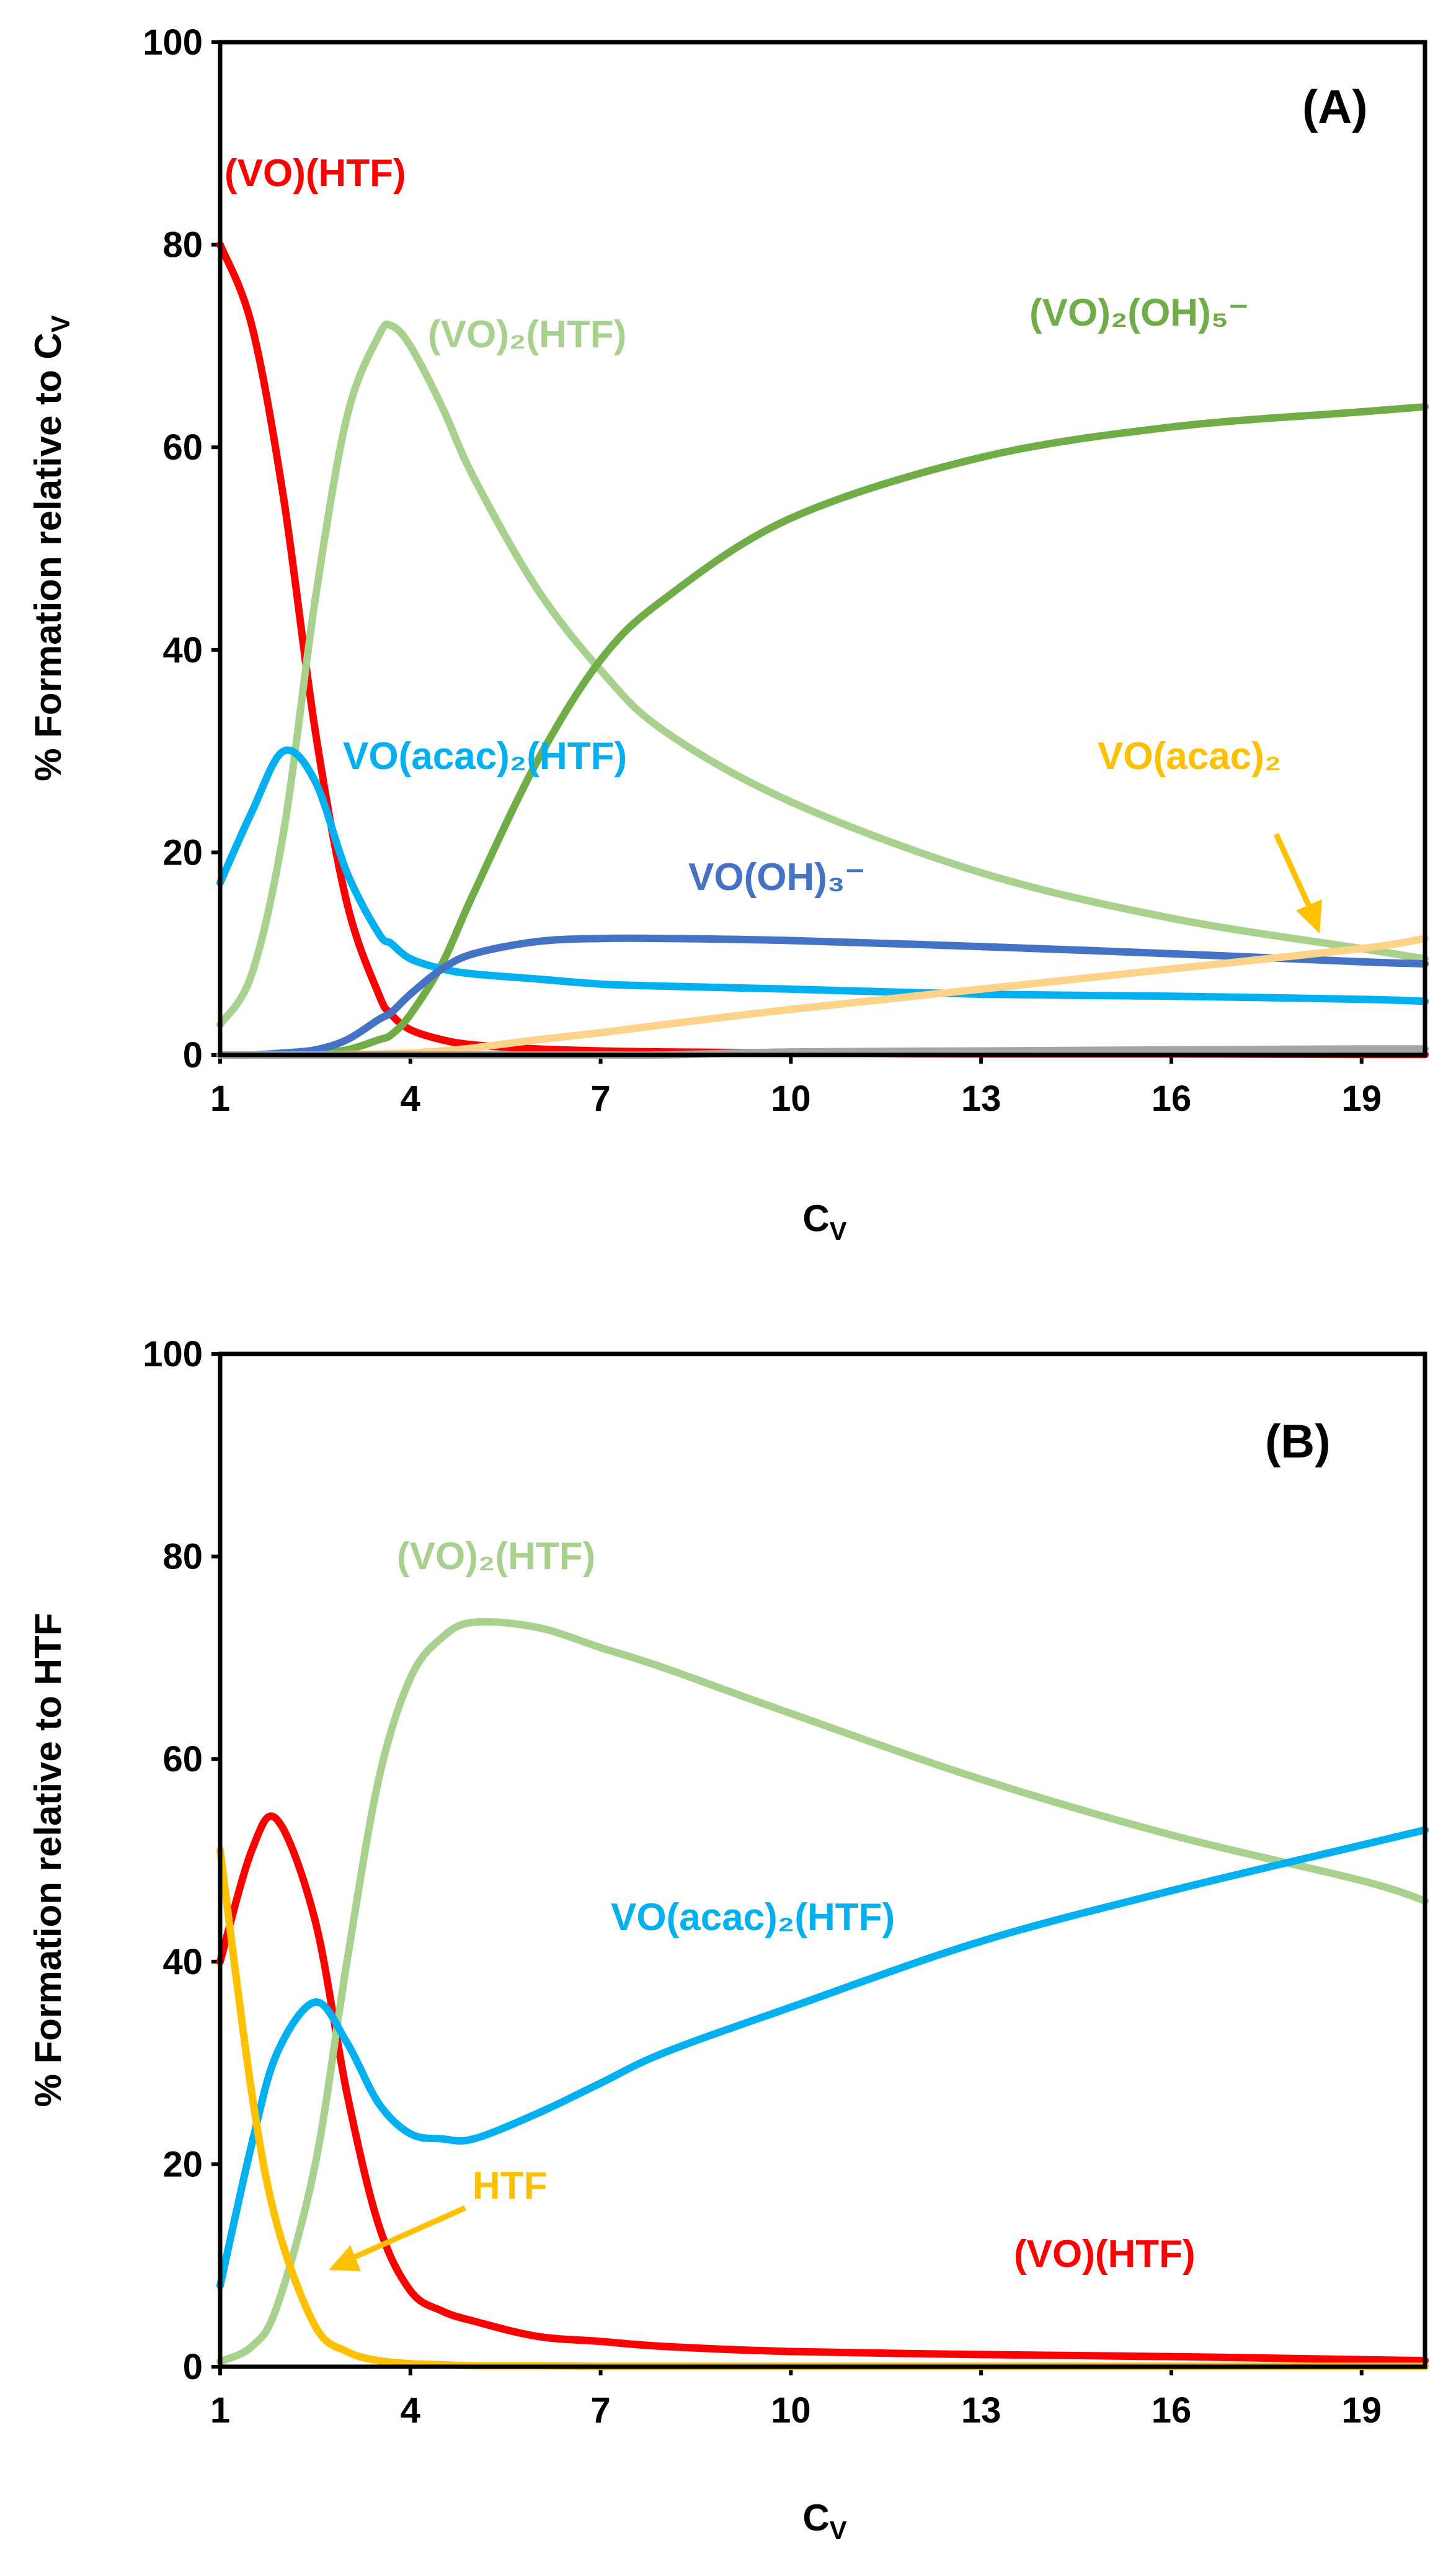  I want to click on panel-a-xtick-label: 13, so click(981, 1099).